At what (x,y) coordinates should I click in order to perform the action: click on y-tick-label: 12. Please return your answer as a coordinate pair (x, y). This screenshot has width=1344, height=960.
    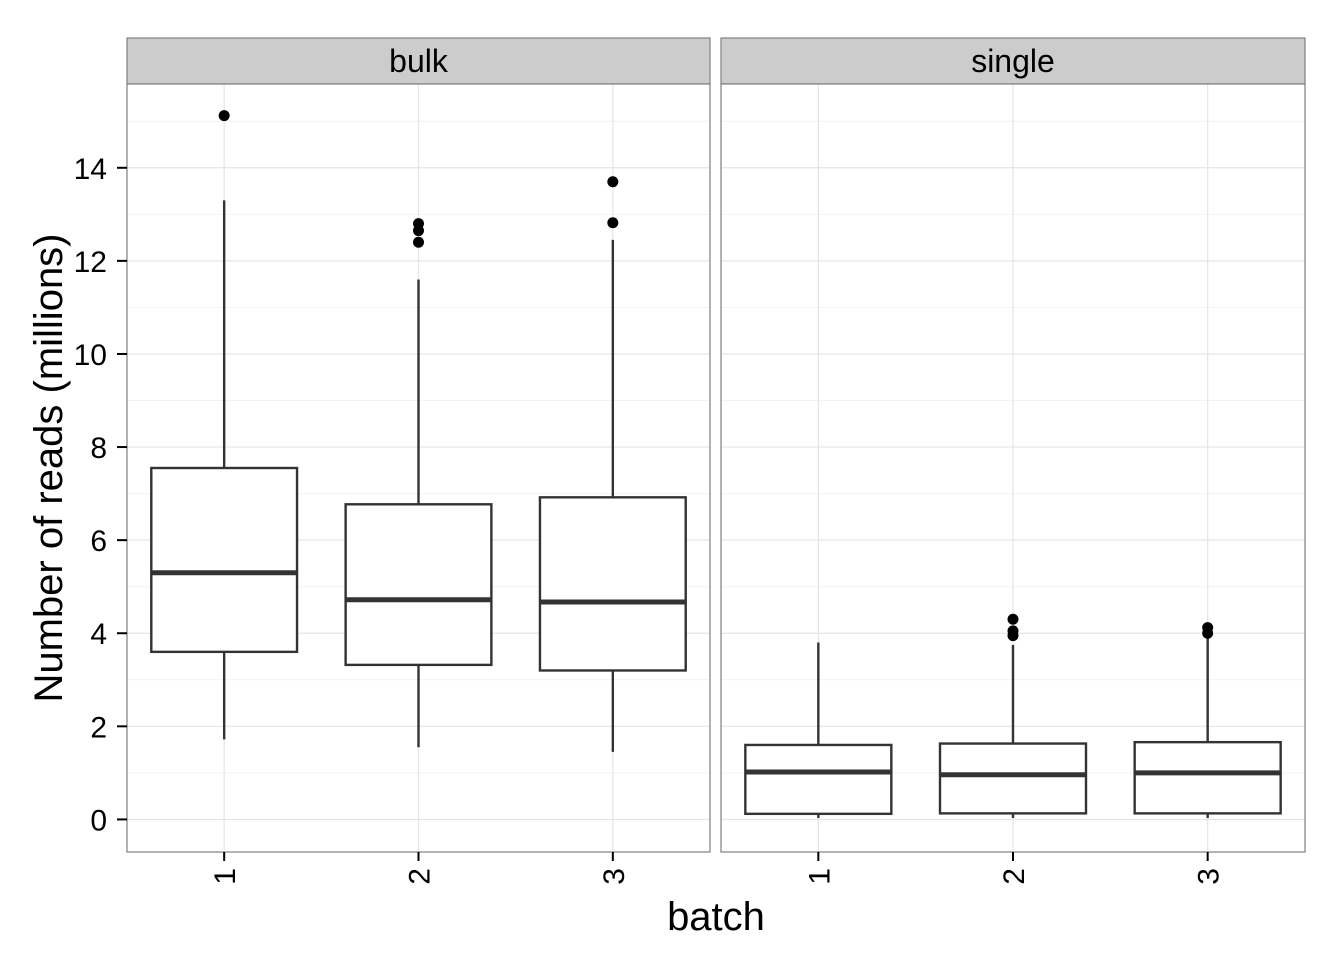
    Looking at the image, I should click on (90, 262).